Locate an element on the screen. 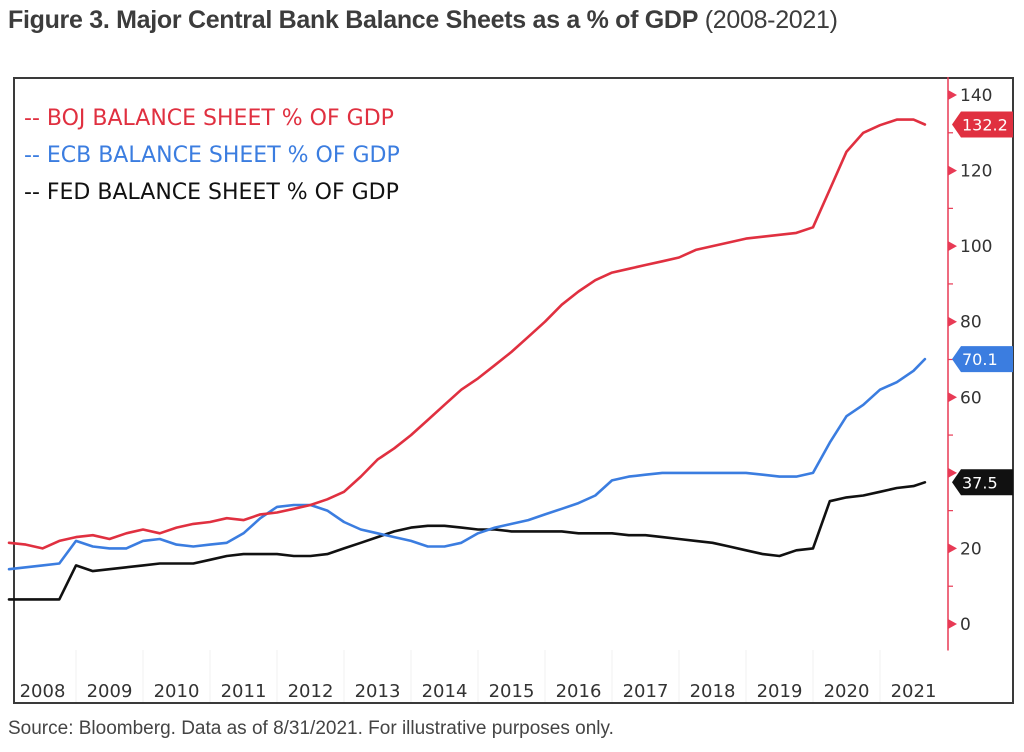  last-value-badges: 132.2 70.1 37.5 is located at coordinates (982, 303).